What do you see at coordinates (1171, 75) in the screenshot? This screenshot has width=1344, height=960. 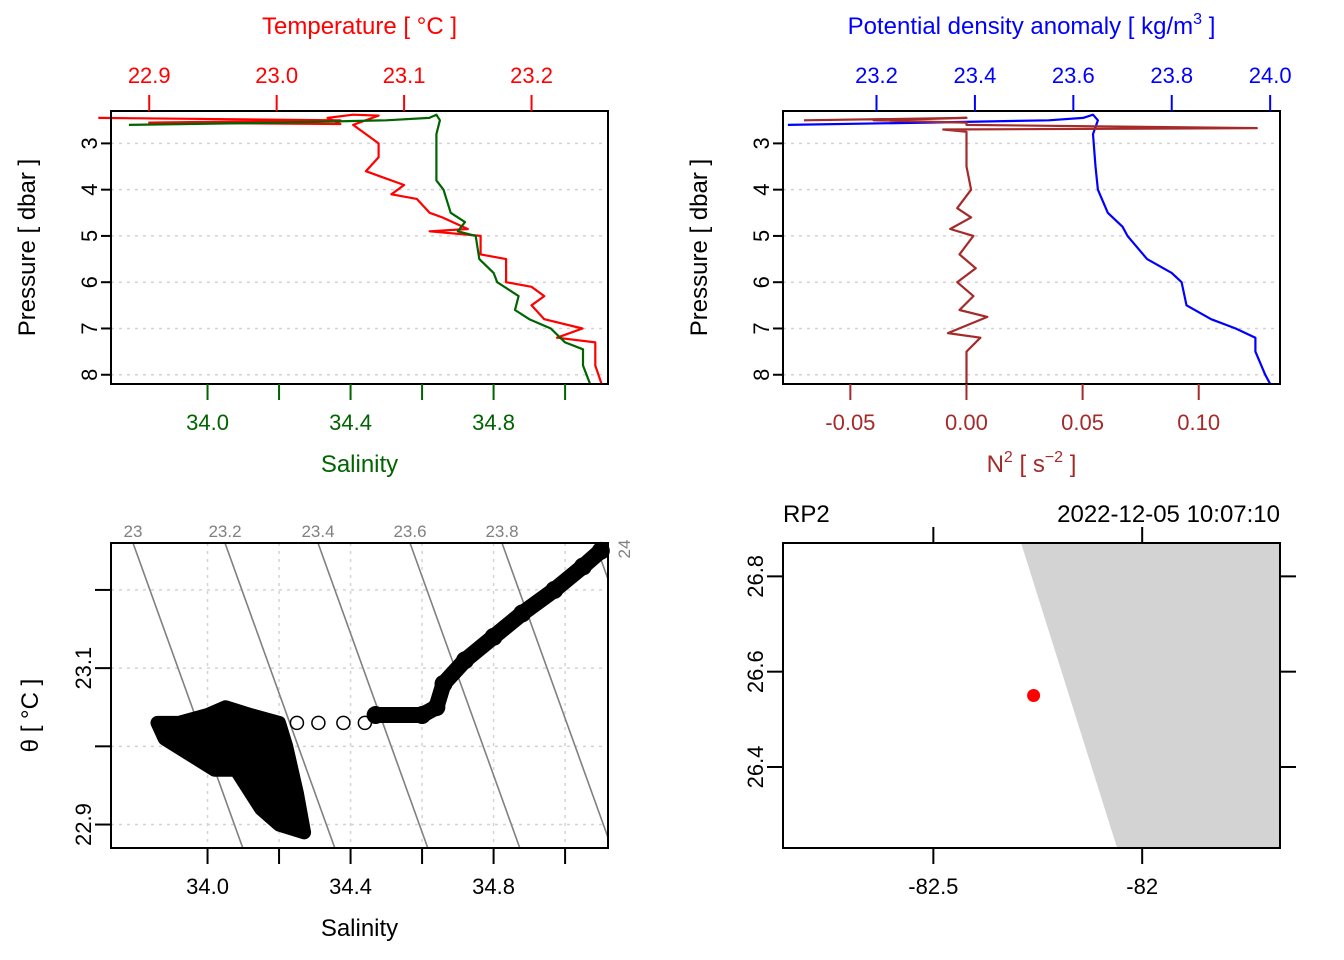 I see `top-tick-label: 23.8` at bounding box center [1171, 75].